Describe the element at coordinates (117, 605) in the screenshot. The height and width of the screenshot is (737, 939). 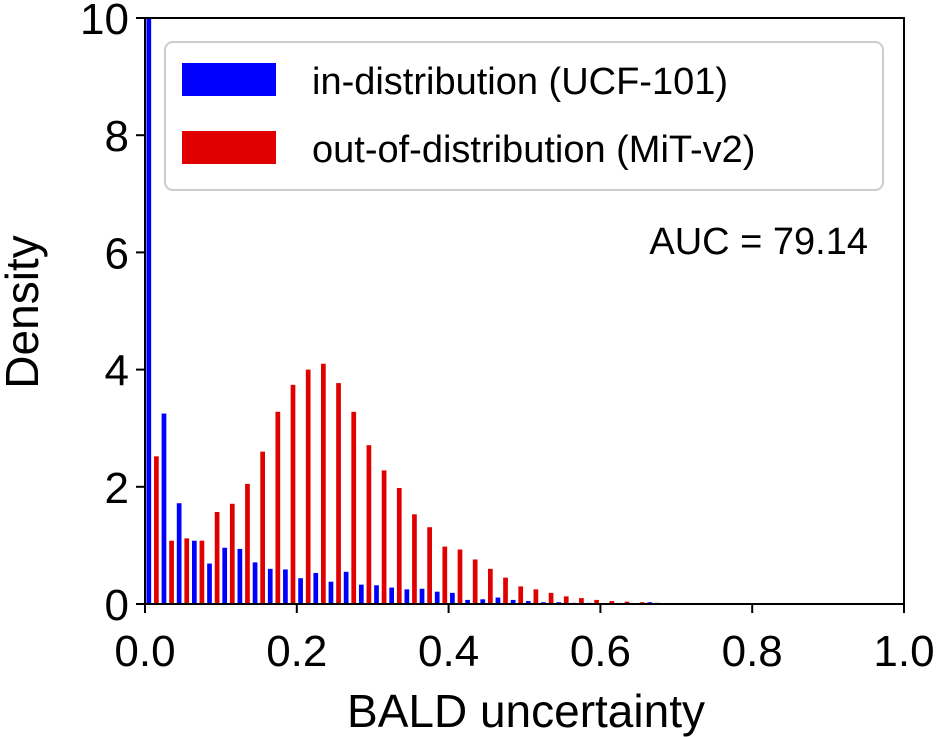
I see `y-tick-label: 0` at that location.